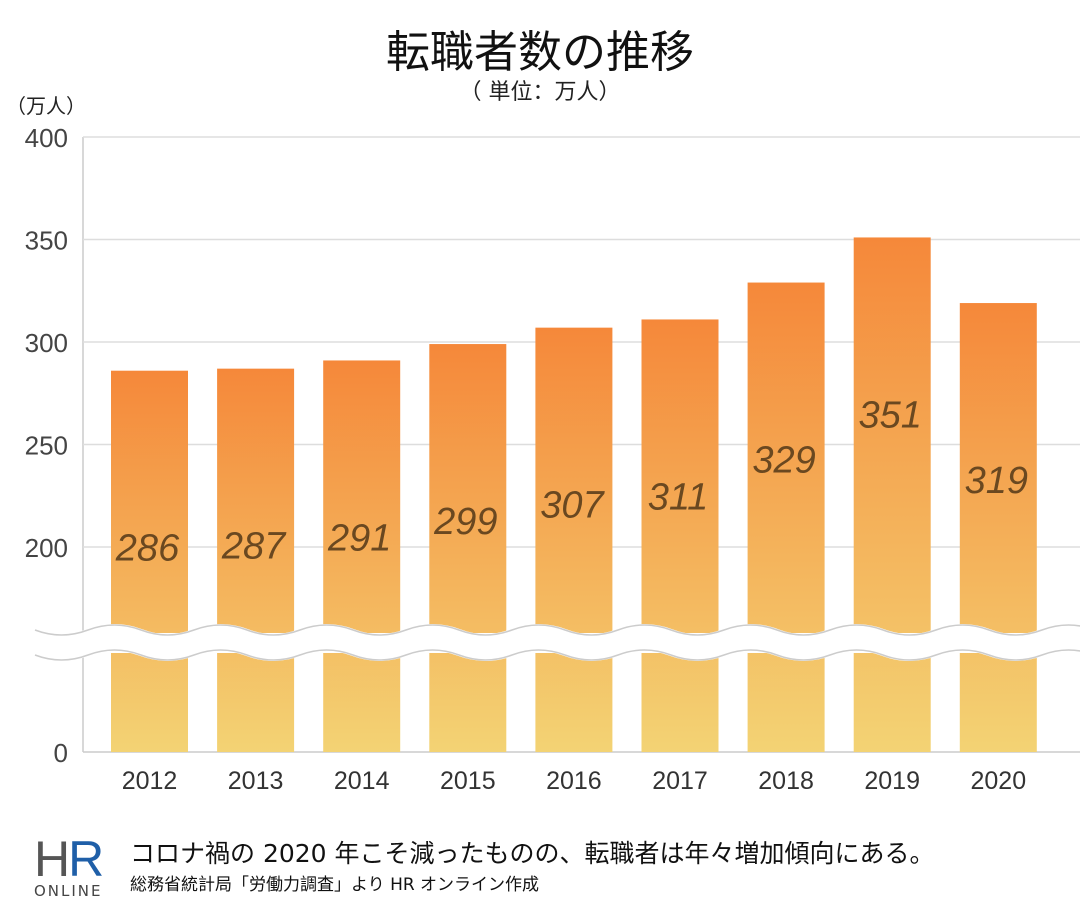  I want to click on hr-online-logo: HR ONLINE, so click(69, 865).